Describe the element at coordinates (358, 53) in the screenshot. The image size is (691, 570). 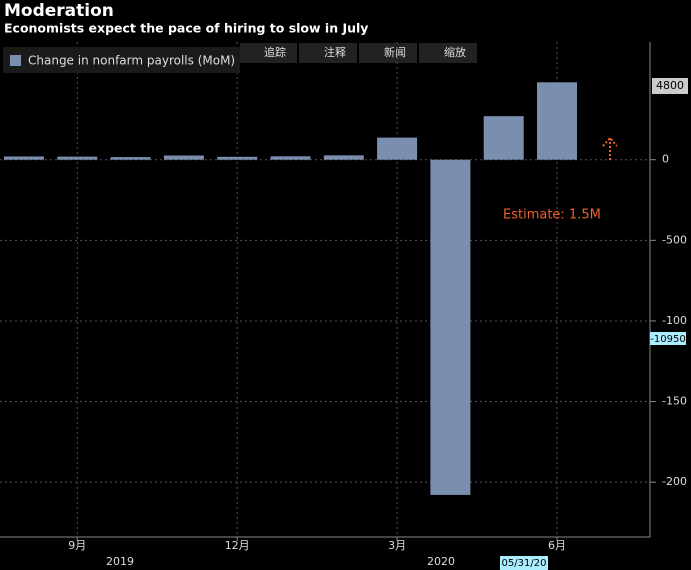
I see `toolbar: 追踪 注释 新闻 缩放` at that location.